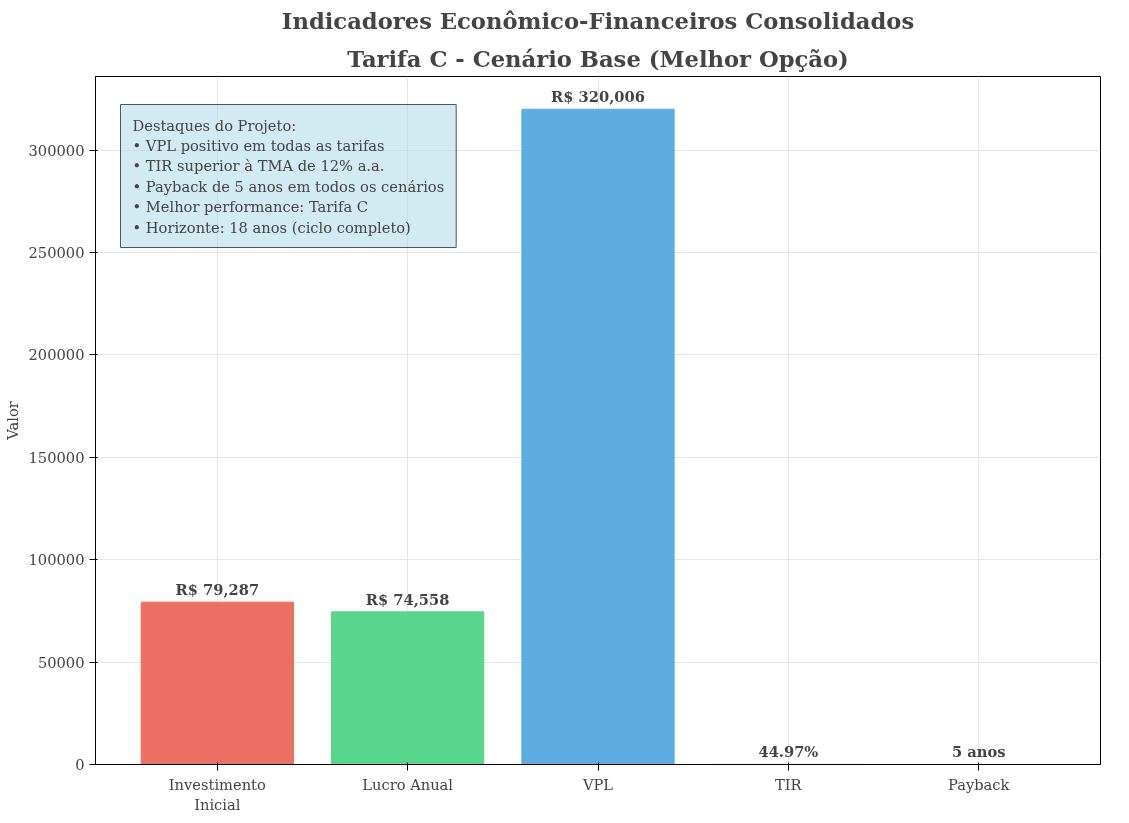 Image resolution: width=1129 pixels, height=823 pixels. What do you see at coordinates (217, 590) in the screenshot?
I see `data-label: R$ 79,287` at bounding box center [217, 590].